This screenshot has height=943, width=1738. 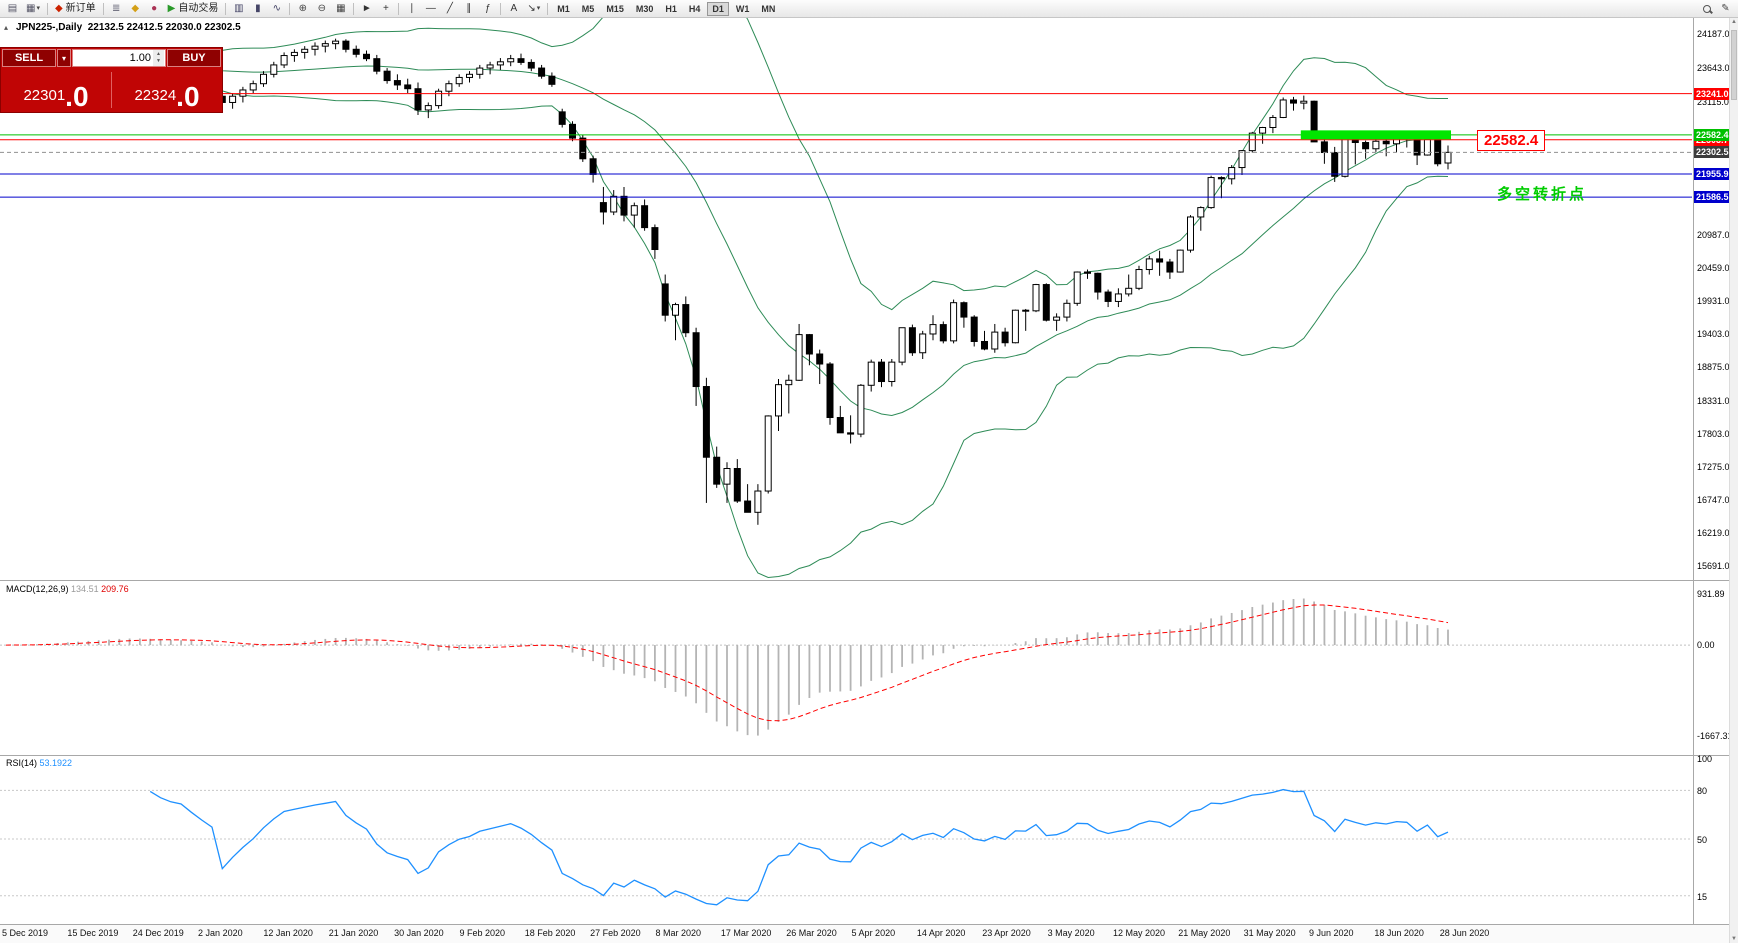 I want to click on date-axis-label: 21 Jan 2020, so click(x=353, y=933).